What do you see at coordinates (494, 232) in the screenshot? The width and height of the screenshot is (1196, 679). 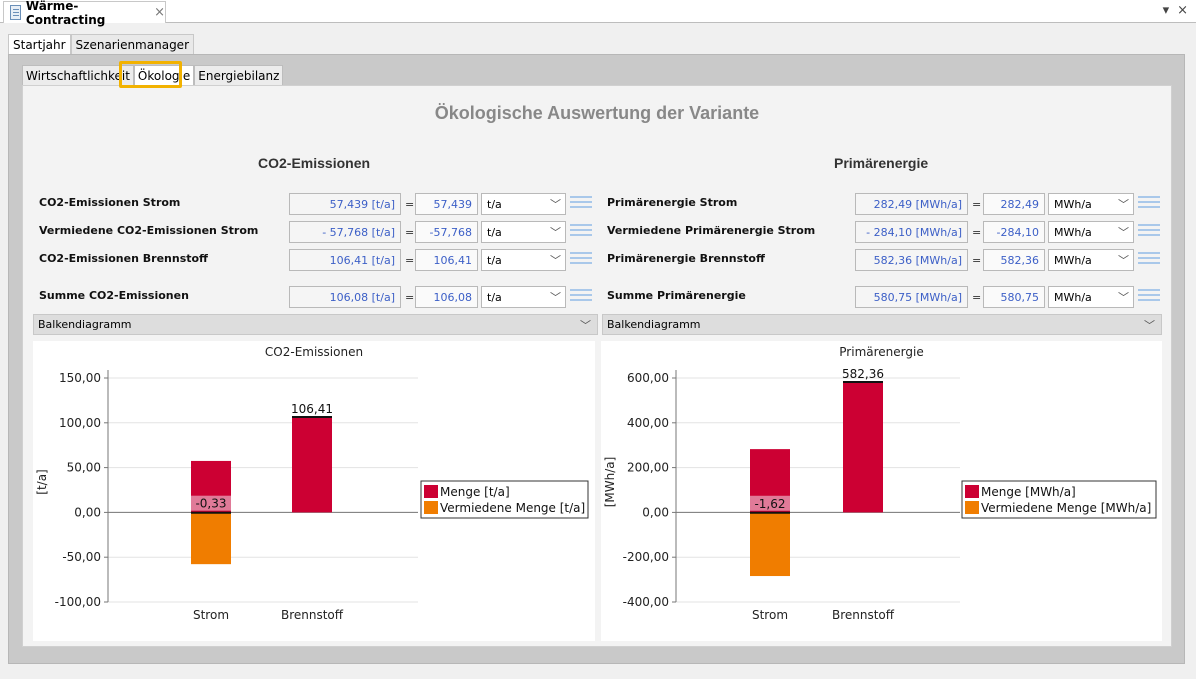 I see `co2-vermiedene-unit-value: t/a` at bounding box center [494, 232].